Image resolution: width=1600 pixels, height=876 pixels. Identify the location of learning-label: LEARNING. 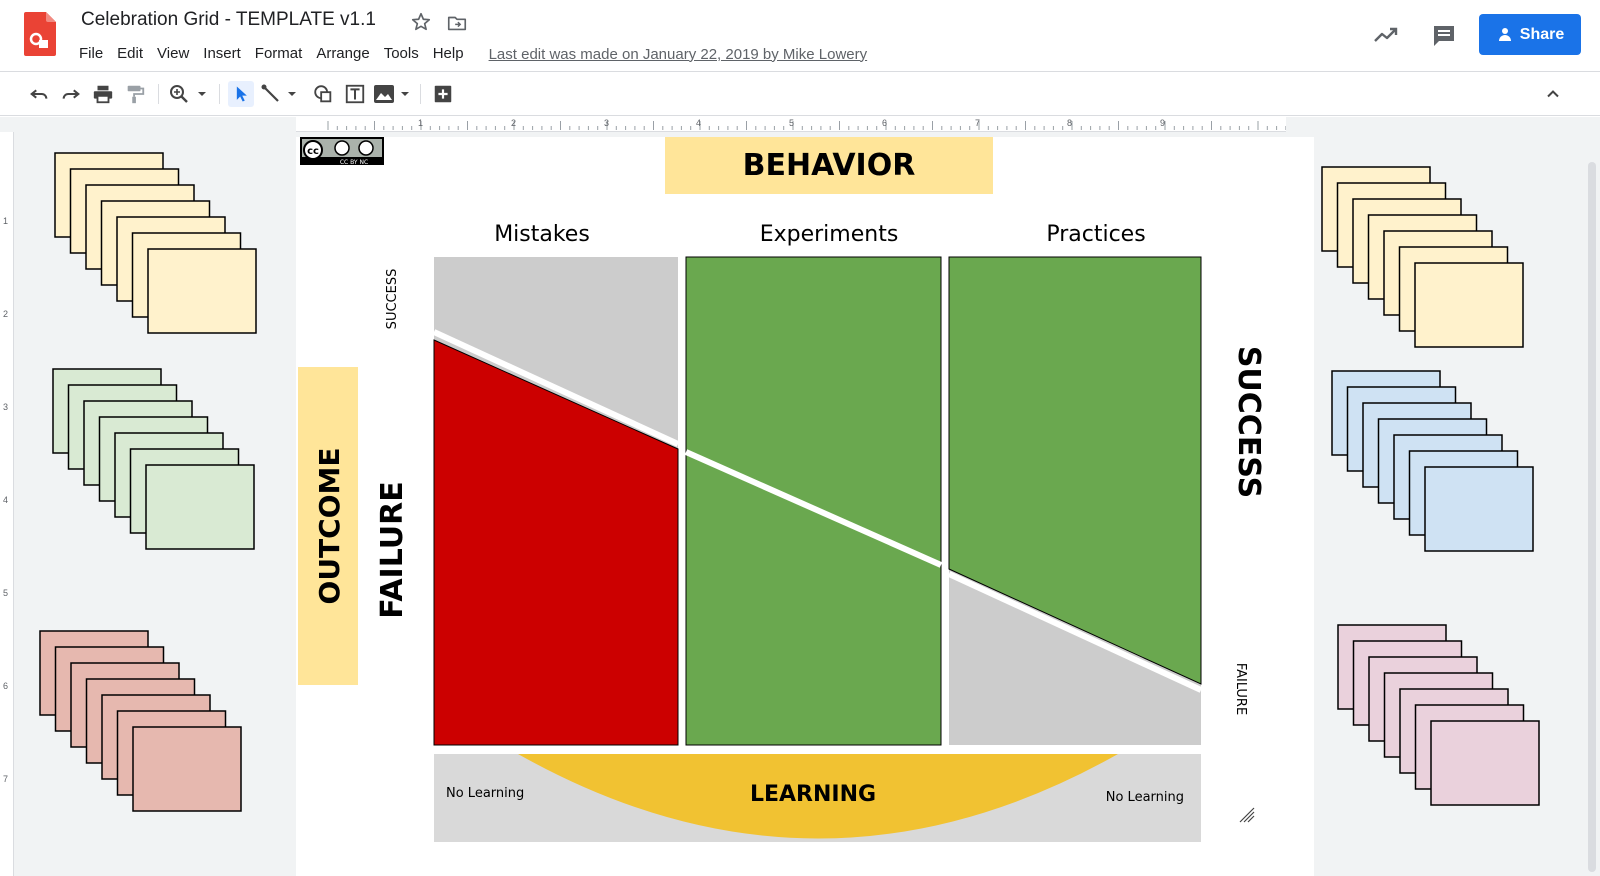
(813, 794).